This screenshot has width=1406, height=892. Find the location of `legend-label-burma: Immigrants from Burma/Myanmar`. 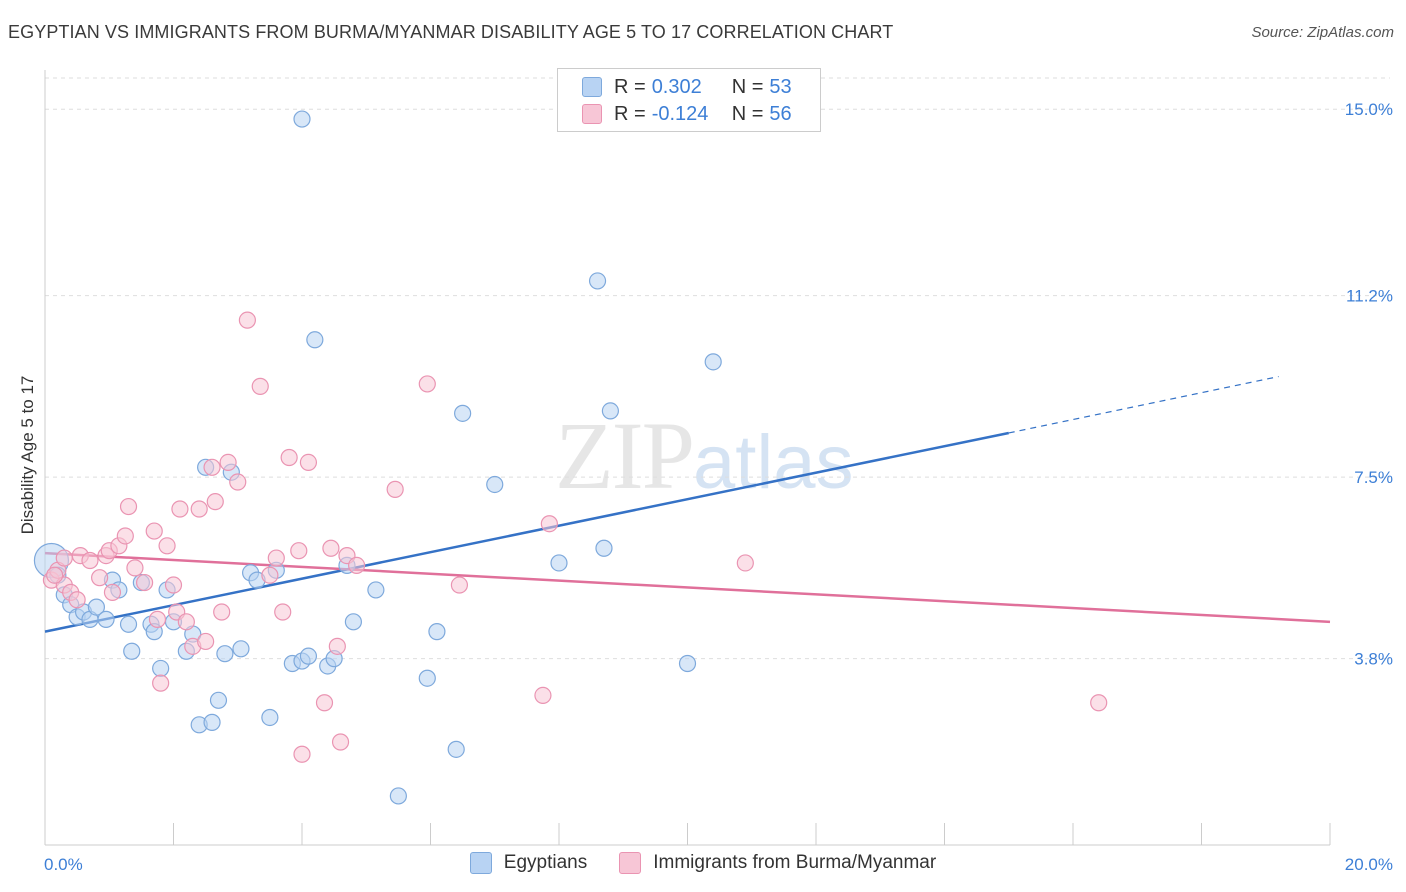

legend-label-burma: Immigrants from Burma/Myanmar is located at coordinates (795, 862).